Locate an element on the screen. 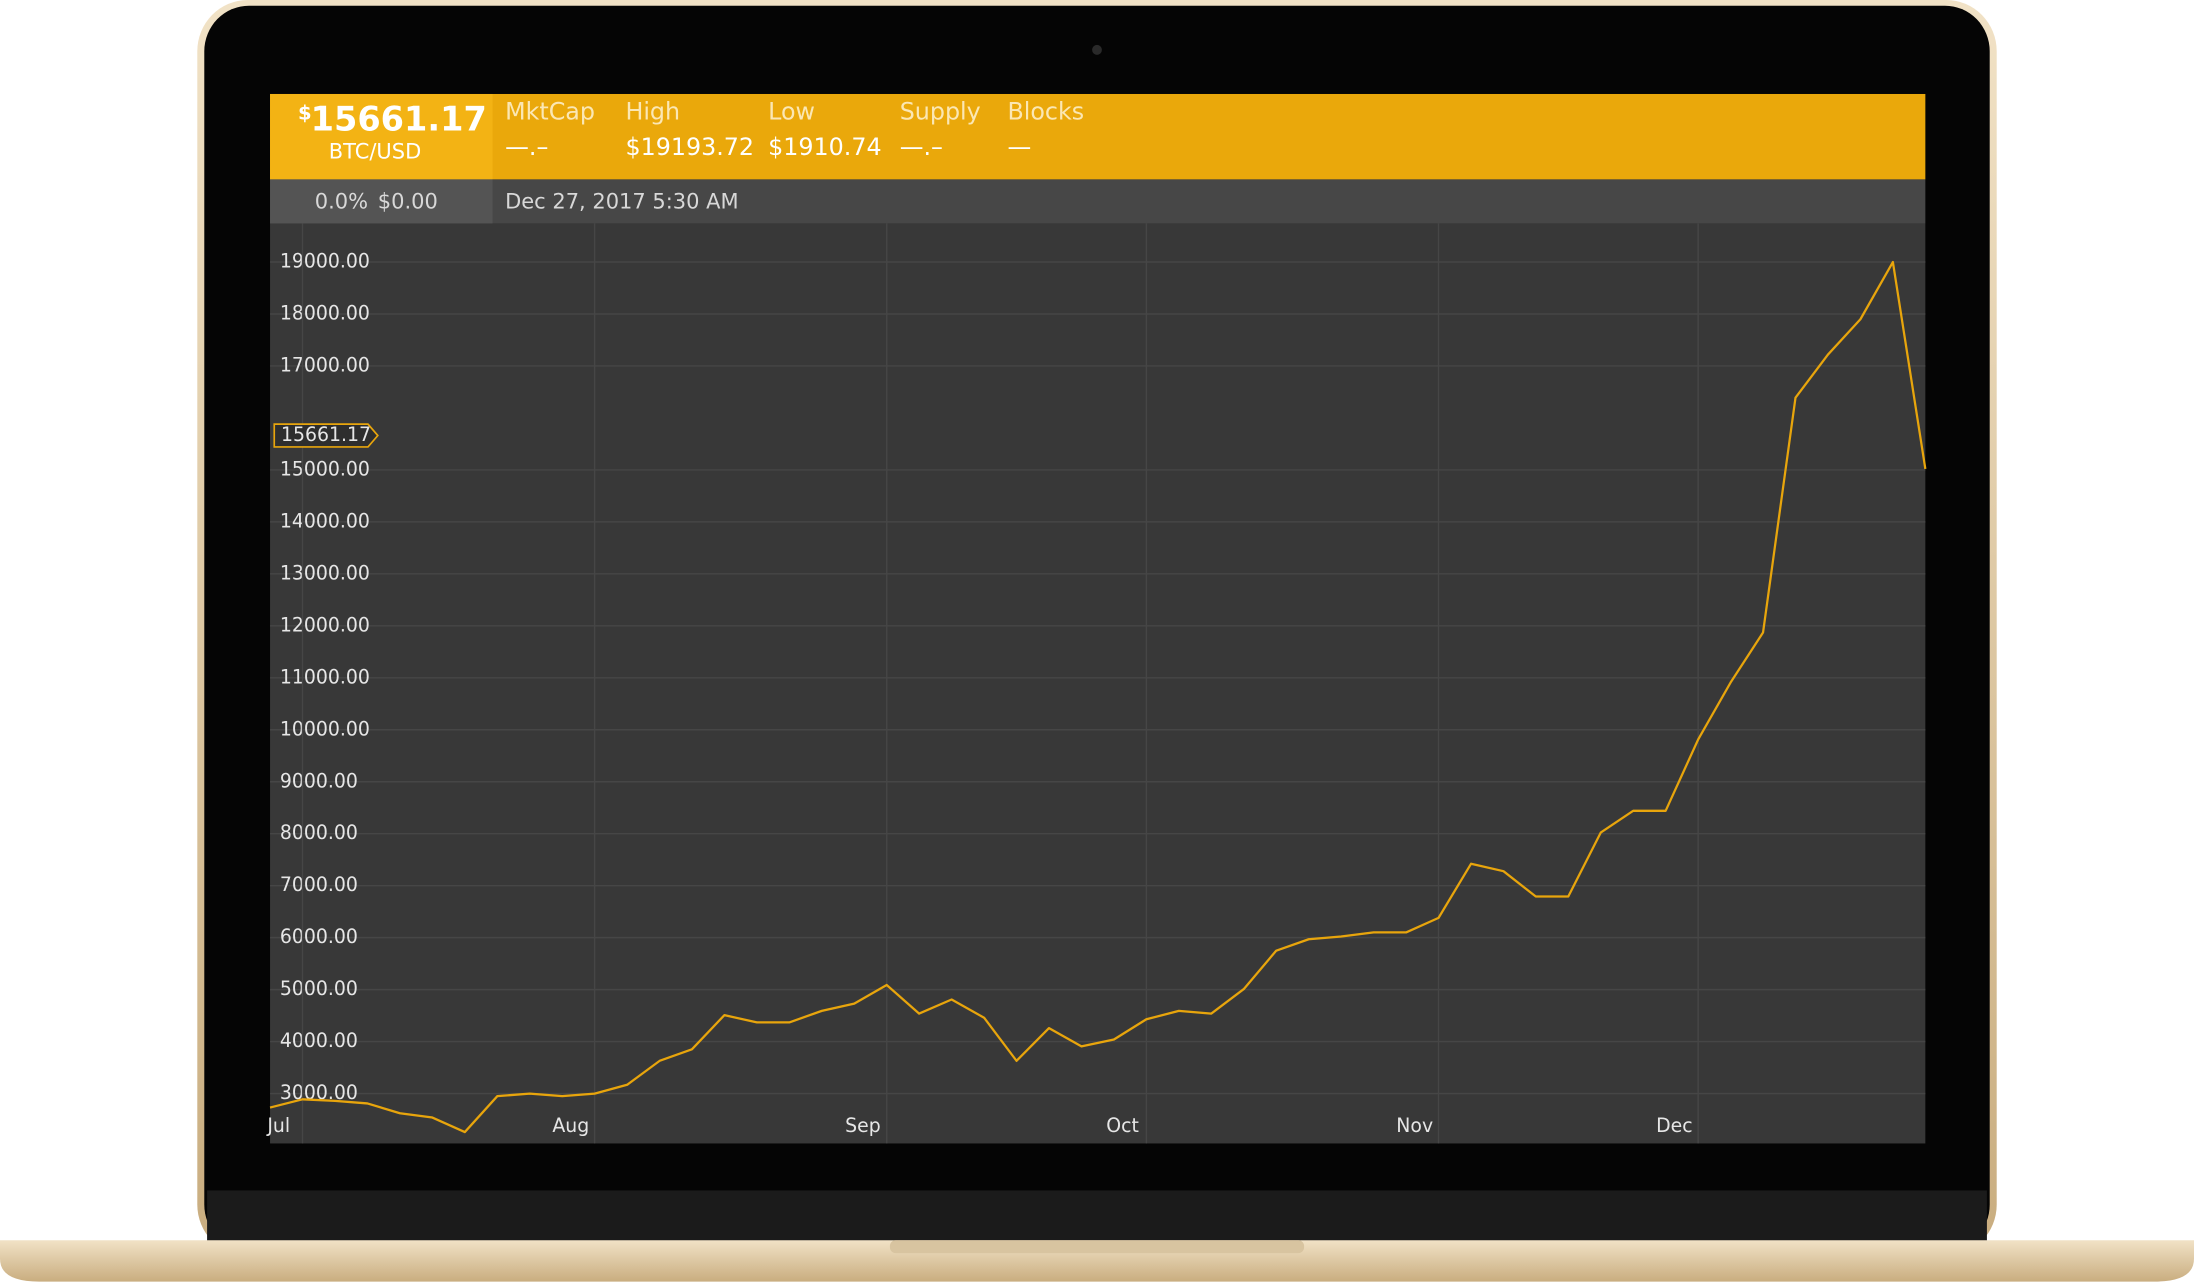 The image size is (2194, 1283). x-tick-label: Aug is located at coordinates (570, 1126).